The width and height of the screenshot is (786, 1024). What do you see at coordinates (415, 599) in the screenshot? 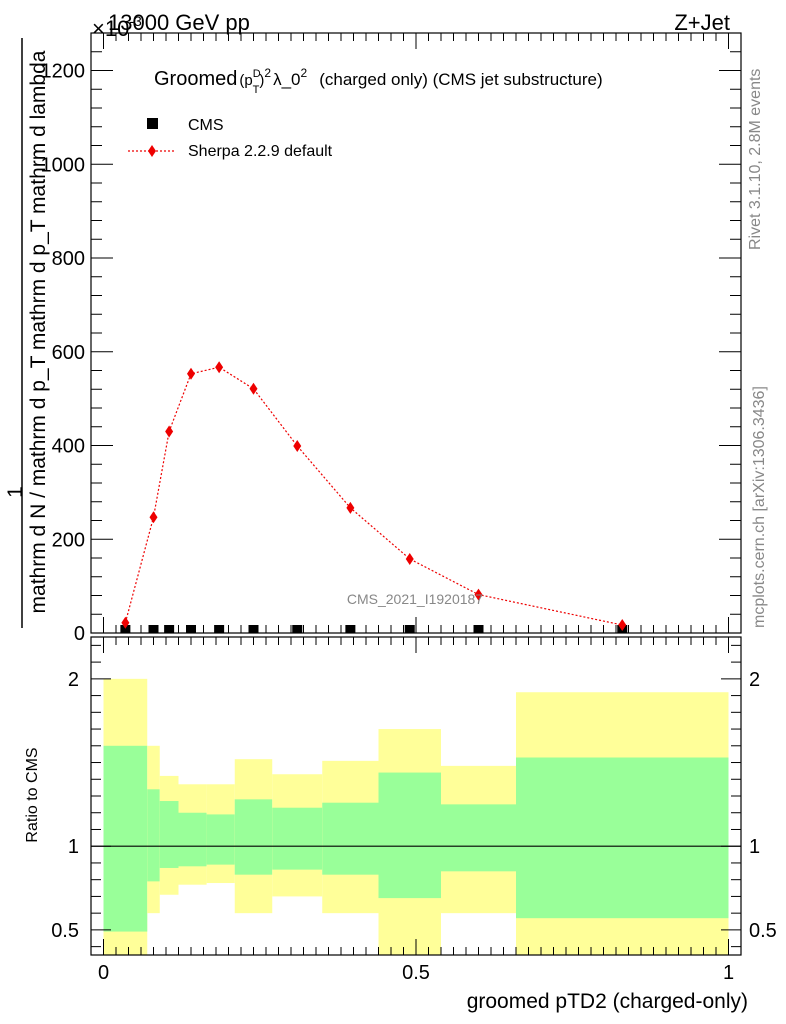
I see `analysis-watermark: CMS_2021_I1920187` at bounding box center [415, 599].